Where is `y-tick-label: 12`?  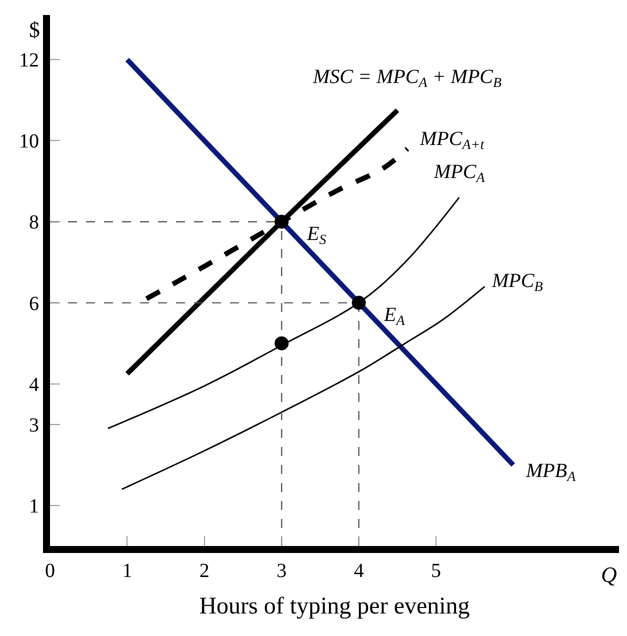
y-tick-label: 12 is located at coordinates (29, 61).